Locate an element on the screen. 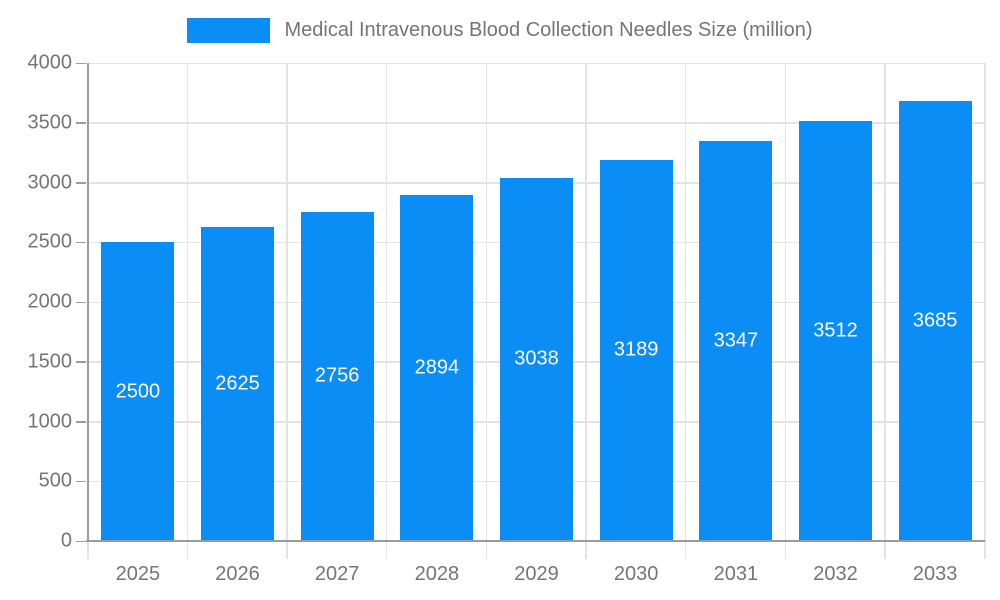  y-tick-label: 1000 is located at coordinates (50, 421).